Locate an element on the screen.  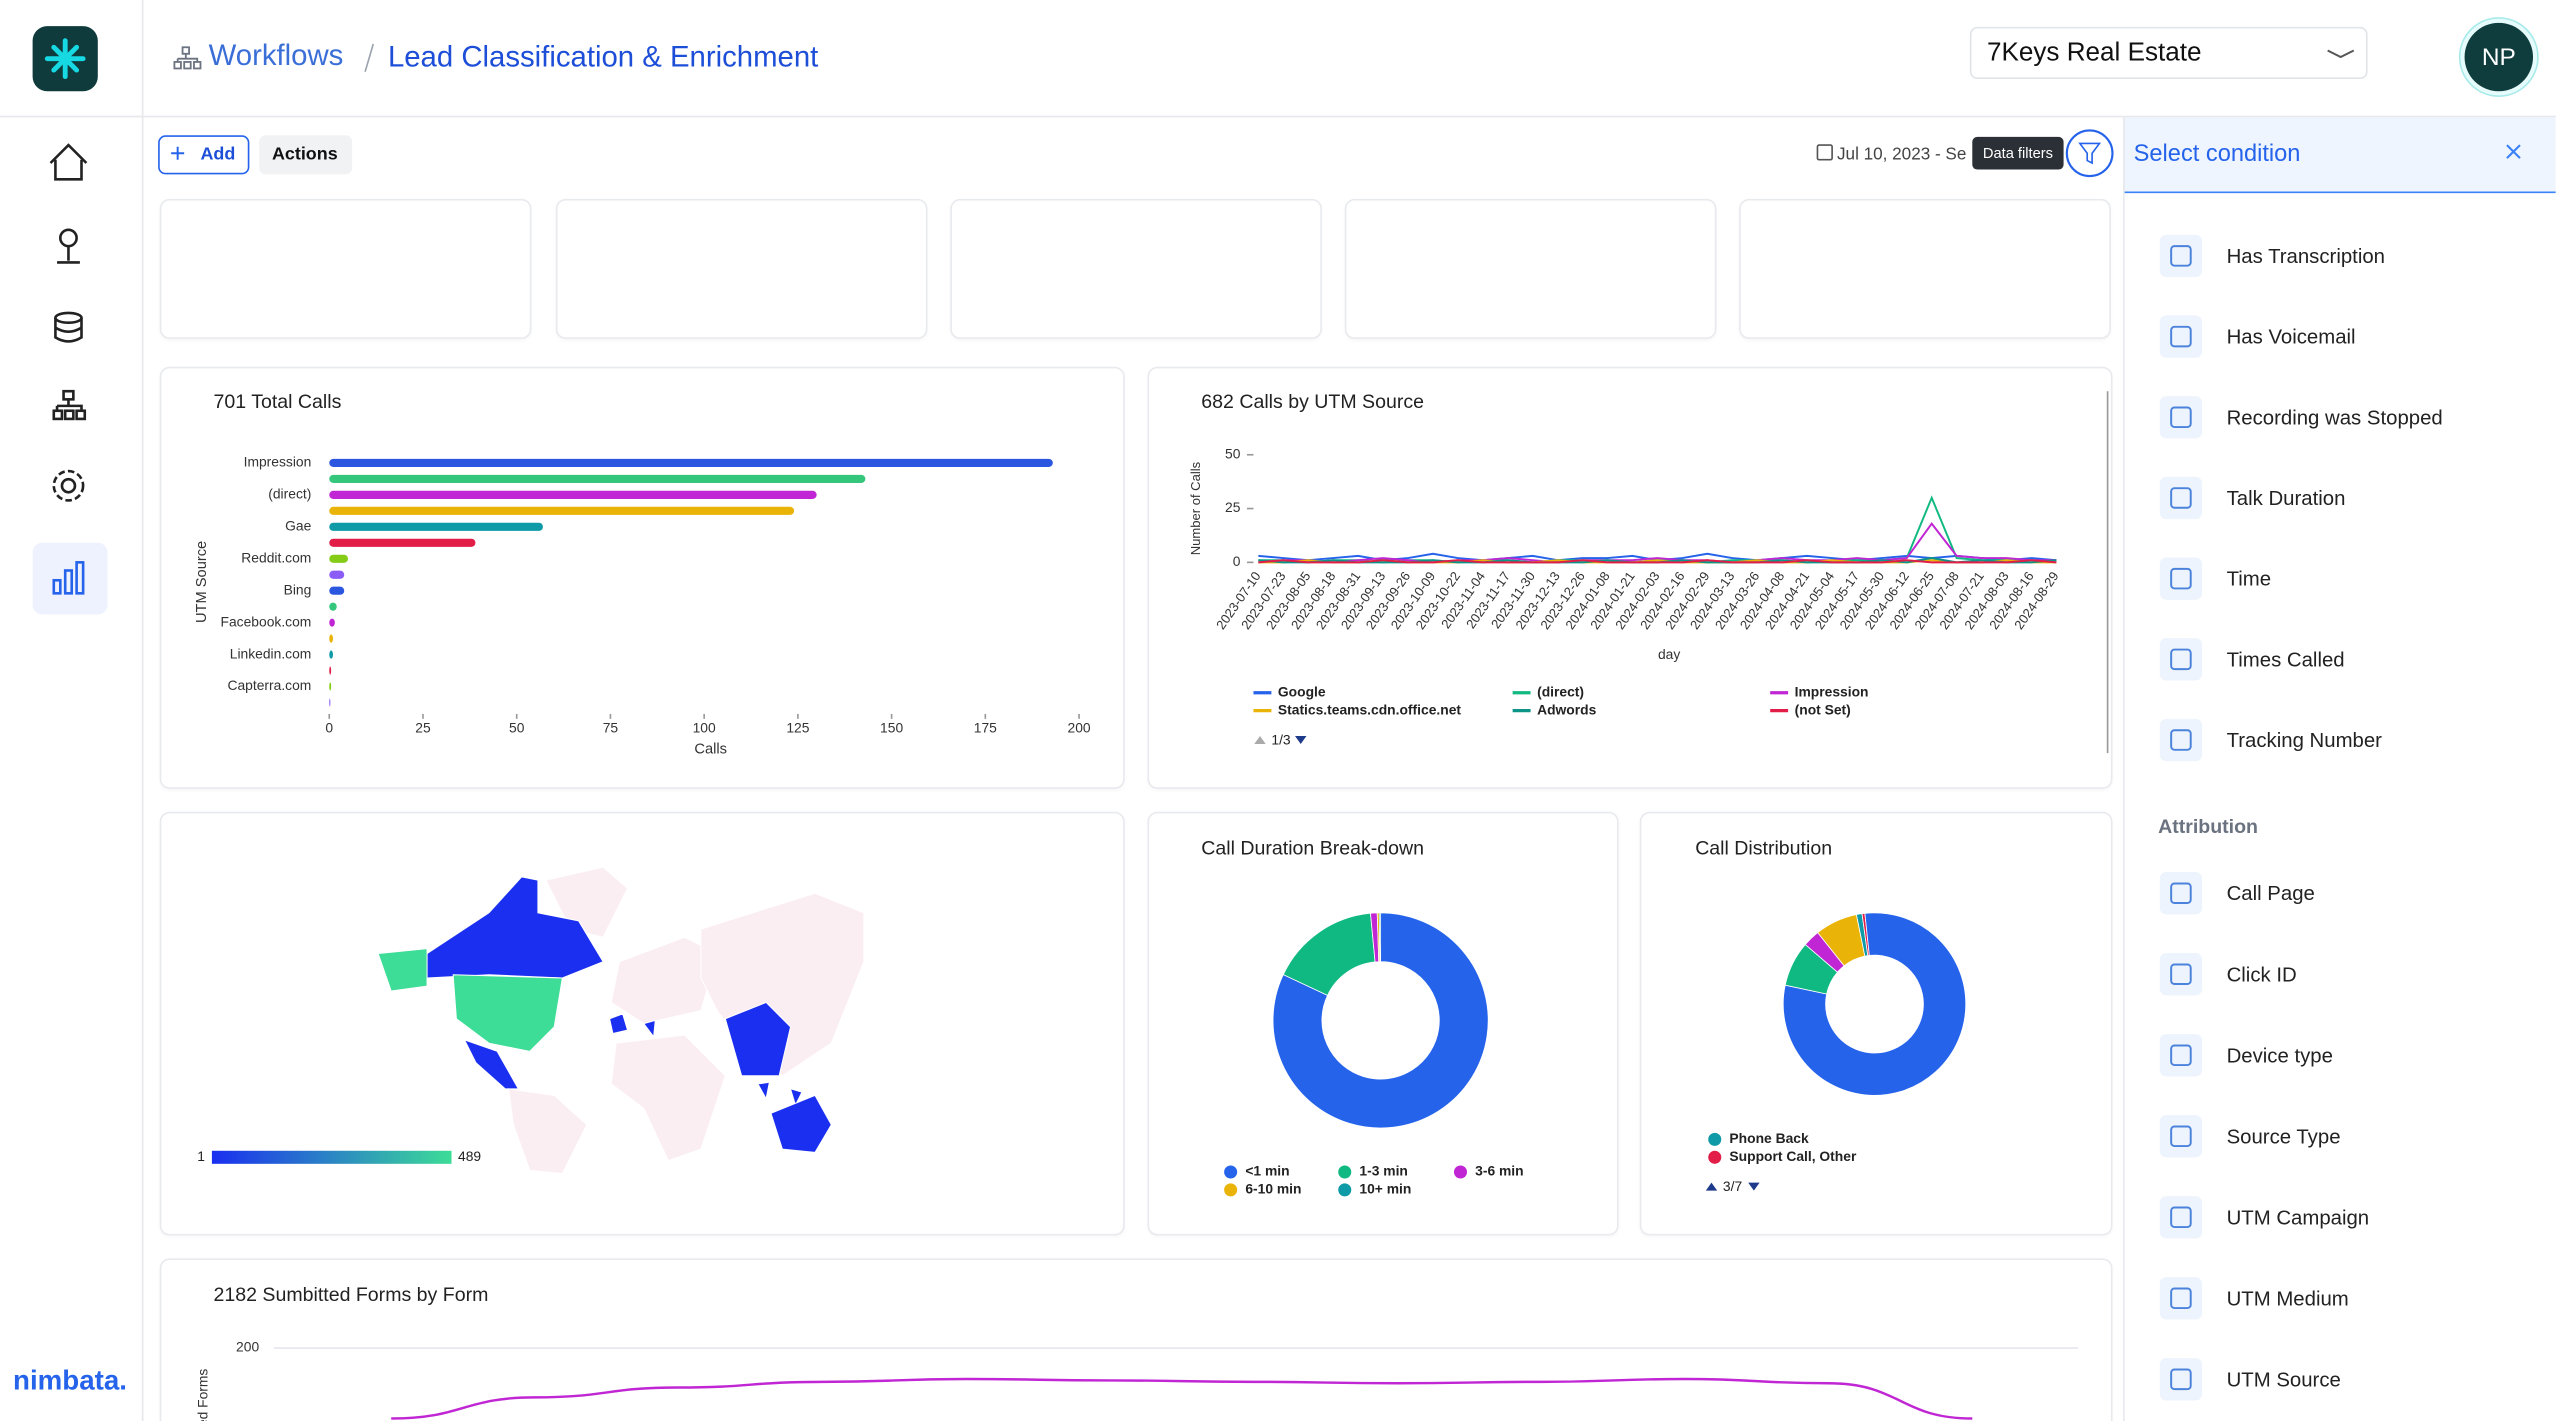
logo-mark is located at coordinates (65, 59).